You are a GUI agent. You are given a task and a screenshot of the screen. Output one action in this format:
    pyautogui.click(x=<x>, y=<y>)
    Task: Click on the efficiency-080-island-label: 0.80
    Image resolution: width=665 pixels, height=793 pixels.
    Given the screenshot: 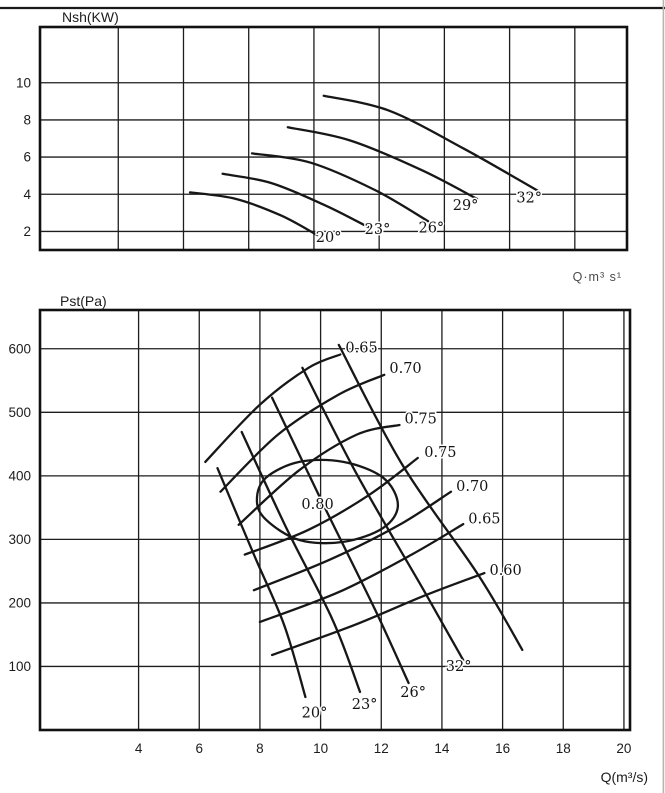 What is the action you would take?
    pyautogui.click(x=317, y=505)
    